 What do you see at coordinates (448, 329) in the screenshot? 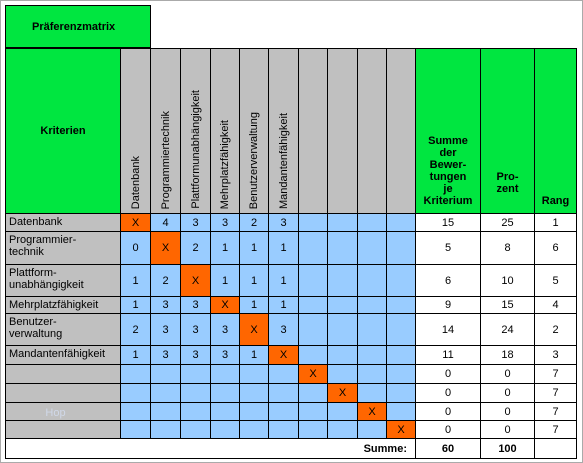
I see `sum-cell: 14` at bounding box center [448, 329].